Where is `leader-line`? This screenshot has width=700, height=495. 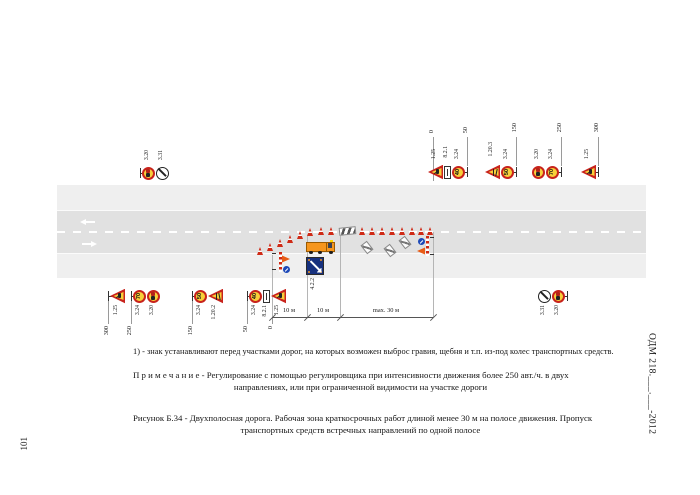
leader-line is located at coordinates (307, 276).